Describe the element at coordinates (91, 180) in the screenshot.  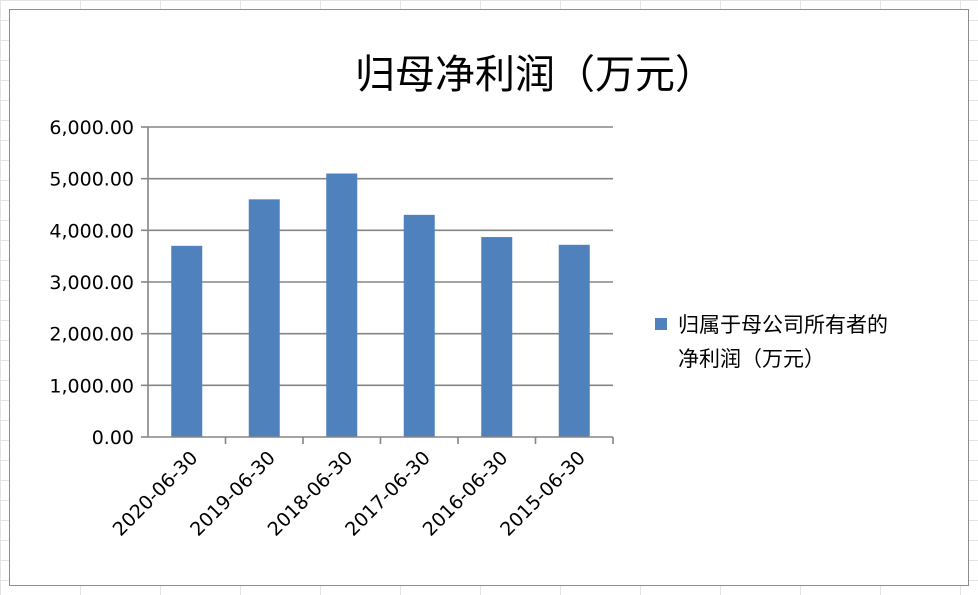
I see `y-tick-label: 5,000.00` at that location.